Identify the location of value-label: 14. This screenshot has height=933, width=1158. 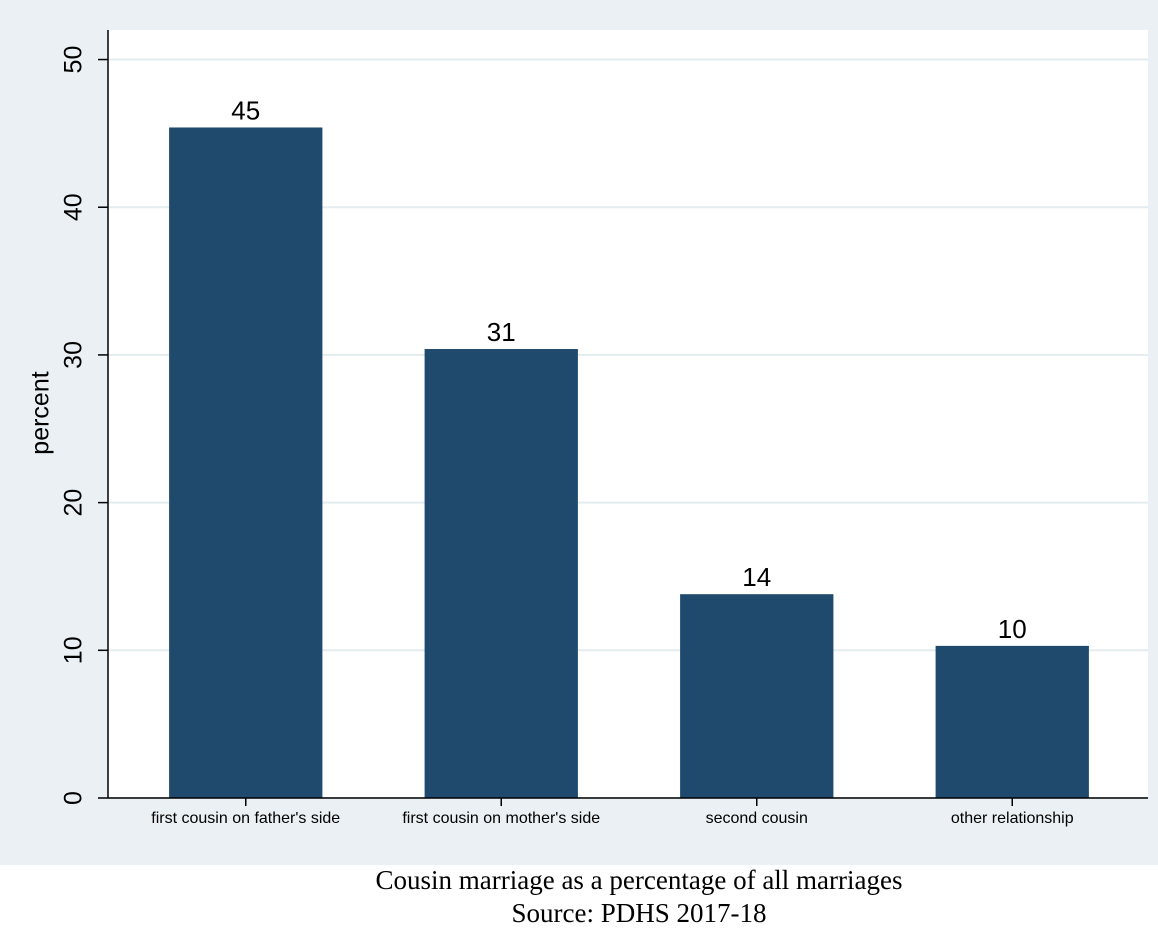
(756, 577).